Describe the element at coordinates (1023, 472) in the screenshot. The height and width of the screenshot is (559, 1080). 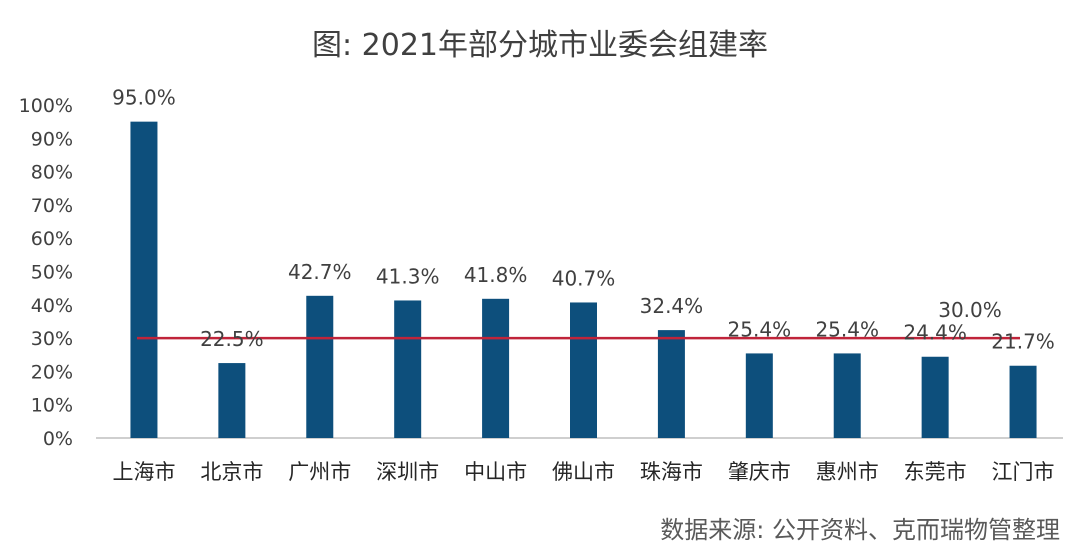
I see `x-tick-label: 江门市` at that location.